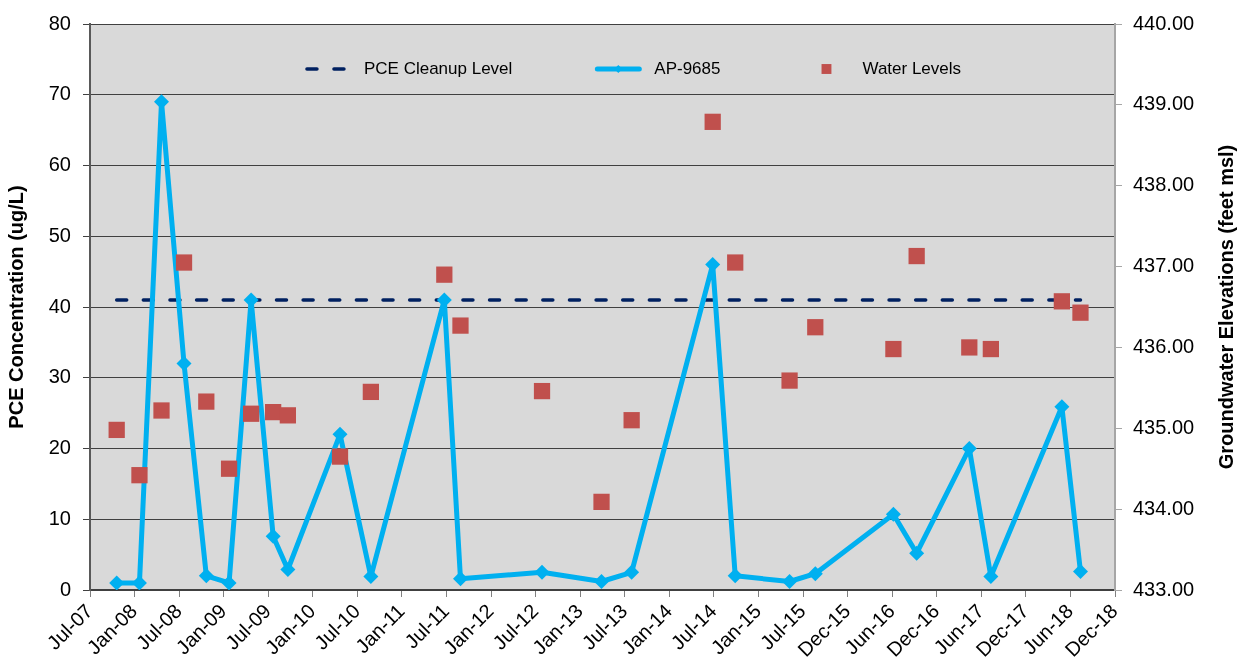 Image resolution: width=1254 pixels, height=666 pixels. Describe the element at coordinates (1164, 426) in the screenshot. I see `y2-tick-label: 435.00` at that location.